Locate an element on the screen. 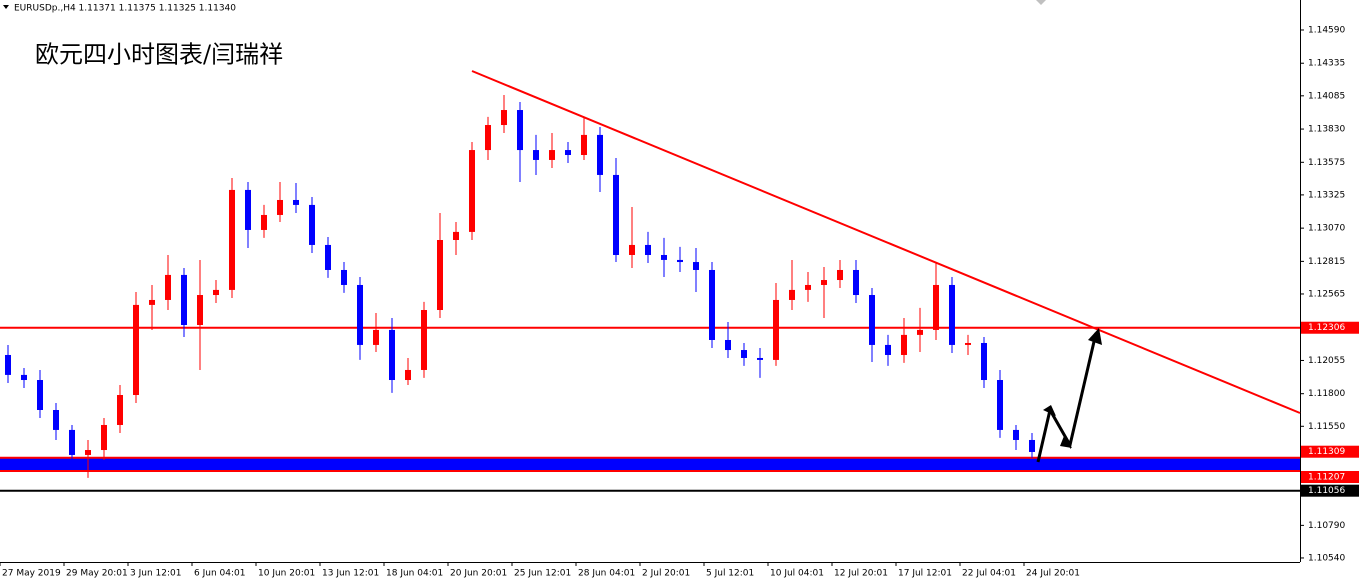 The height and width of the screenshot is (584, 1361). y-tick-label: 1.12815 is located at coordinates (1326, 262).